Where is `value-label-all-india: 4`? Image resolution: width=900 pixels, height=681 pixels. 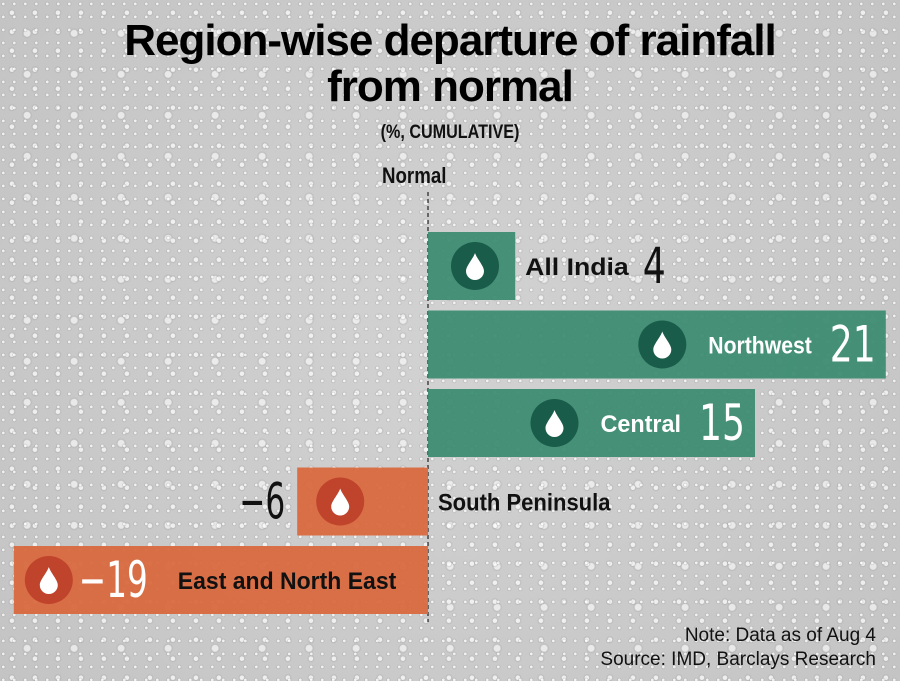 value-label-all-india: 4 is located at coordinates (654, 266).